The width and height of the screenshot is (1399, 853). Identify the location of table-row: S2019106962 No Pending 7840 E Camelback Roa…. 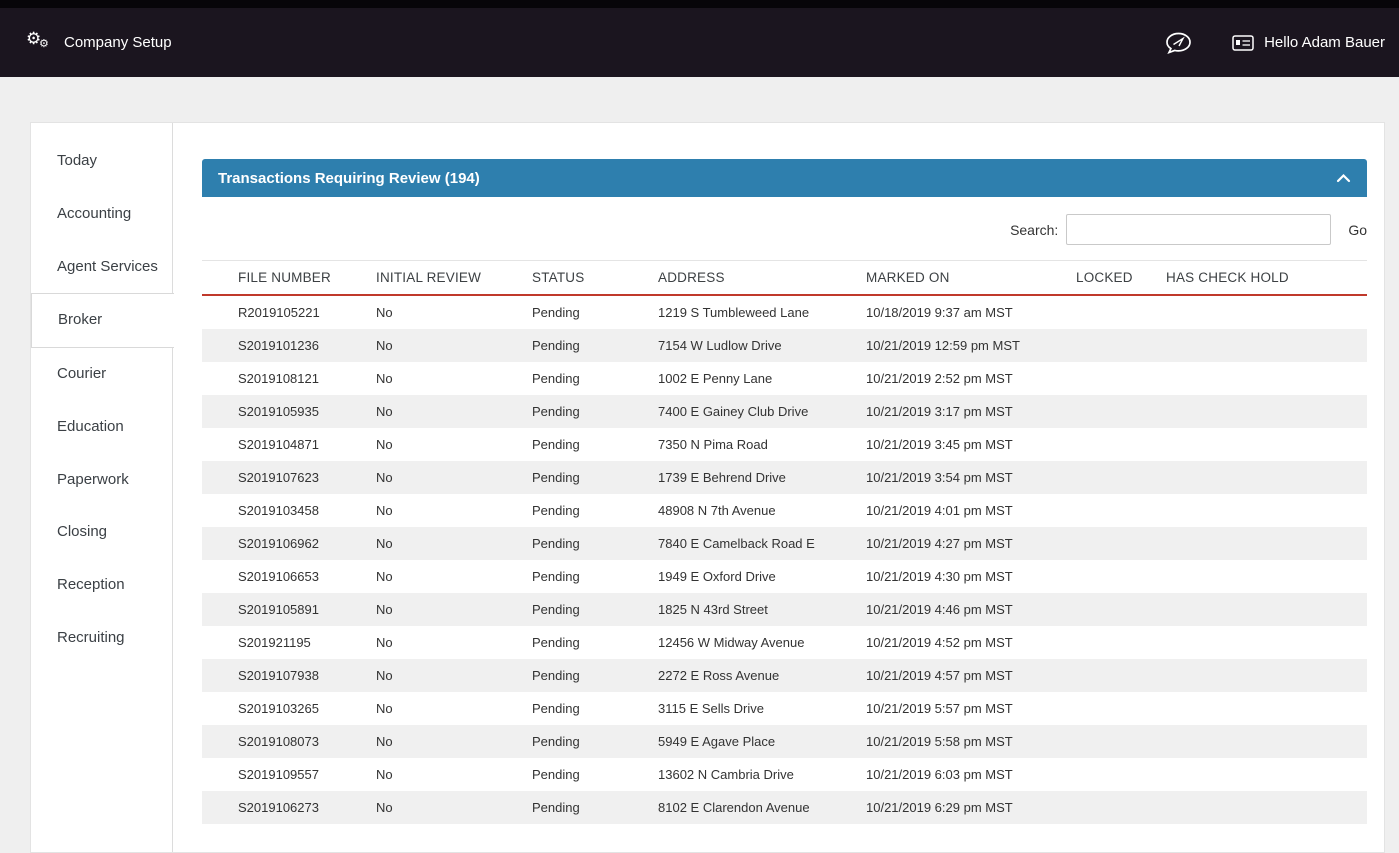
(784, 543).